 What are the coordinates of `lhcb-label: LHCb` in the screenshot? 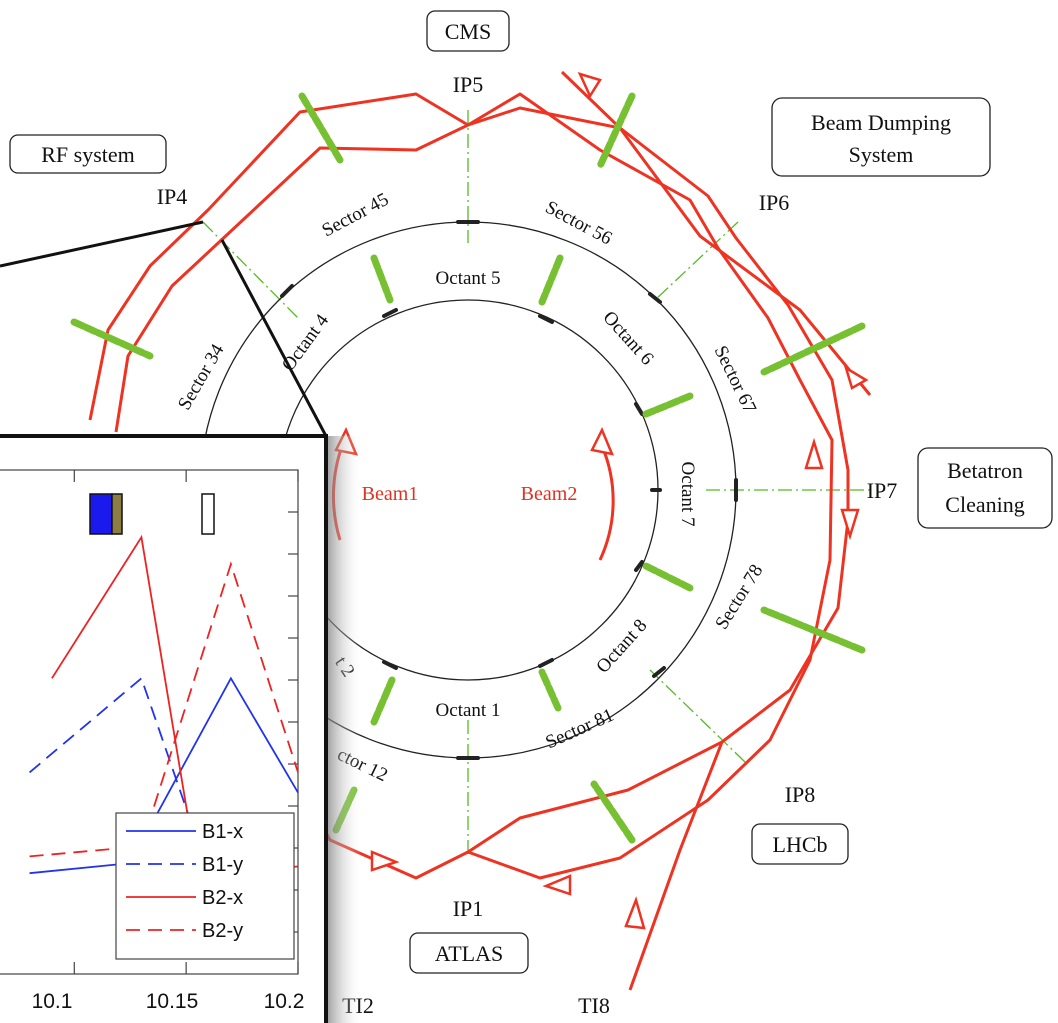 It's located at (800, 844).